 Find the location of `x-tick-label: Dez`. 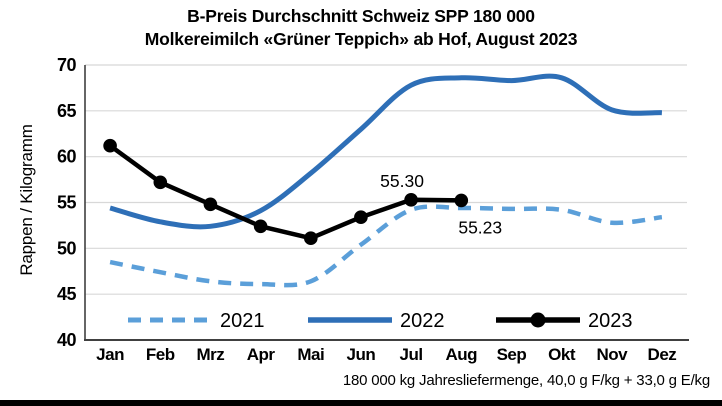

x-tick-label: Dez is located at coordinates (662, 354).